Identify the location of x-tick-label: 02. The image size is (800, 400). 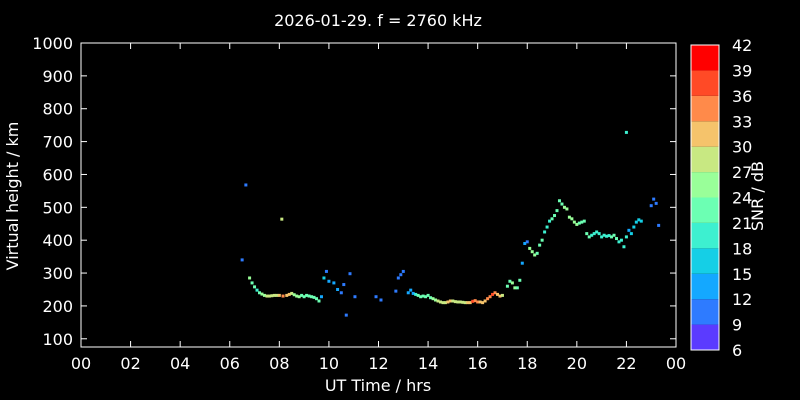
(130, 363).